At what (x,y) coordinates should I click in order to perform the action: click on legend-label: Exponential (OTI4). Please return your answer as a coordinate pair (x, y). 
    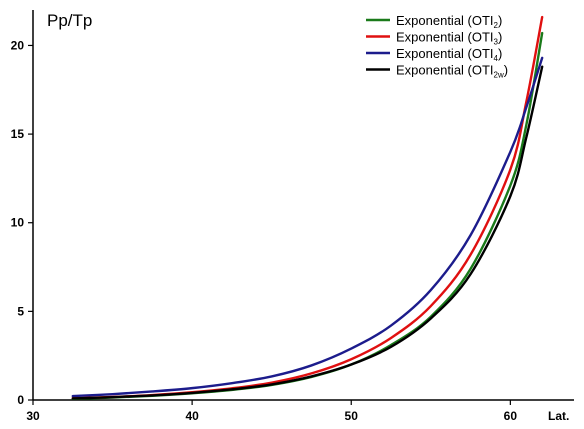
    Looking at the image, I should click on (449, 54).